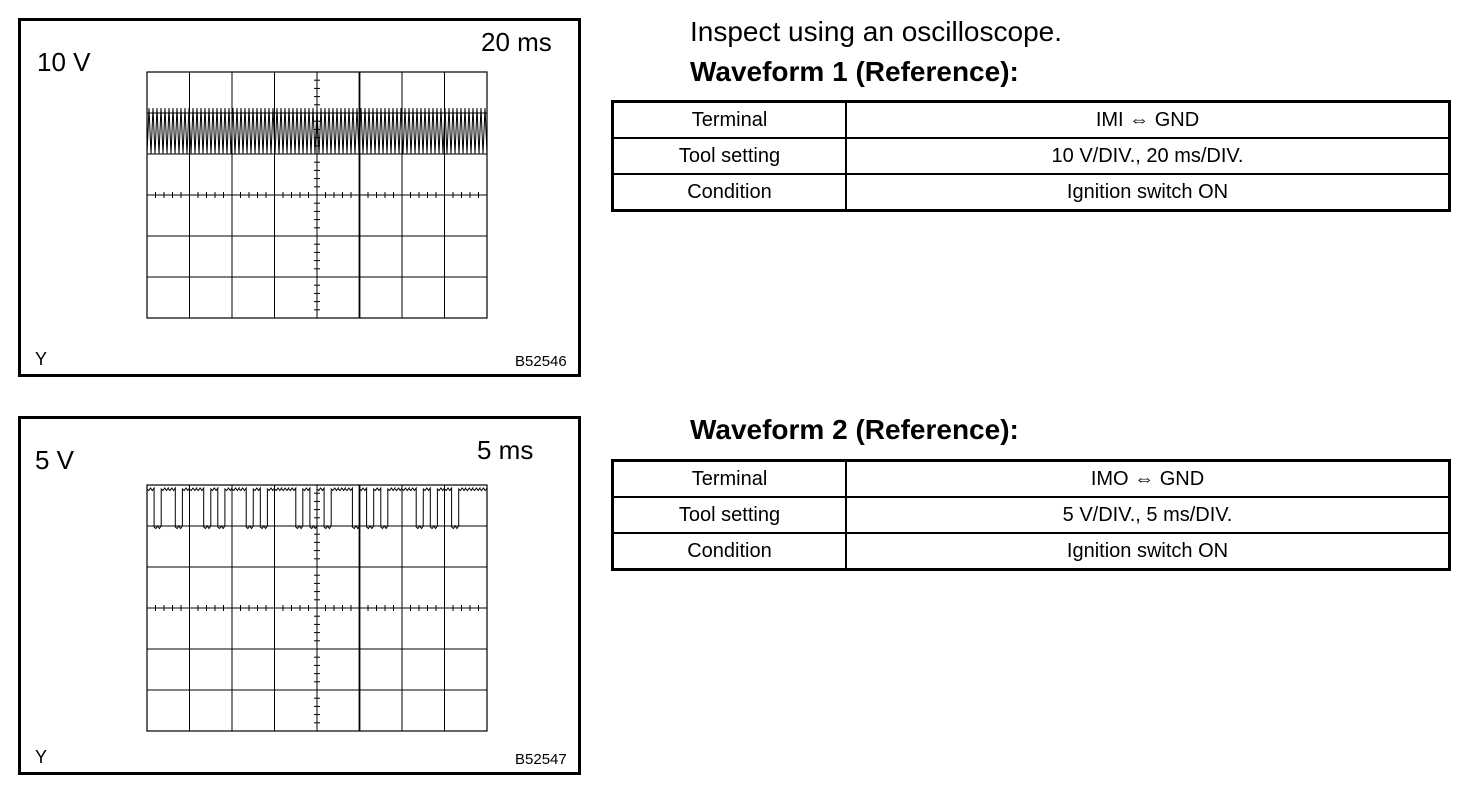 The width and height of the screenshot is (1472, 790). I want to click on volt-per-div-label: 5 V, so click(55, 460).